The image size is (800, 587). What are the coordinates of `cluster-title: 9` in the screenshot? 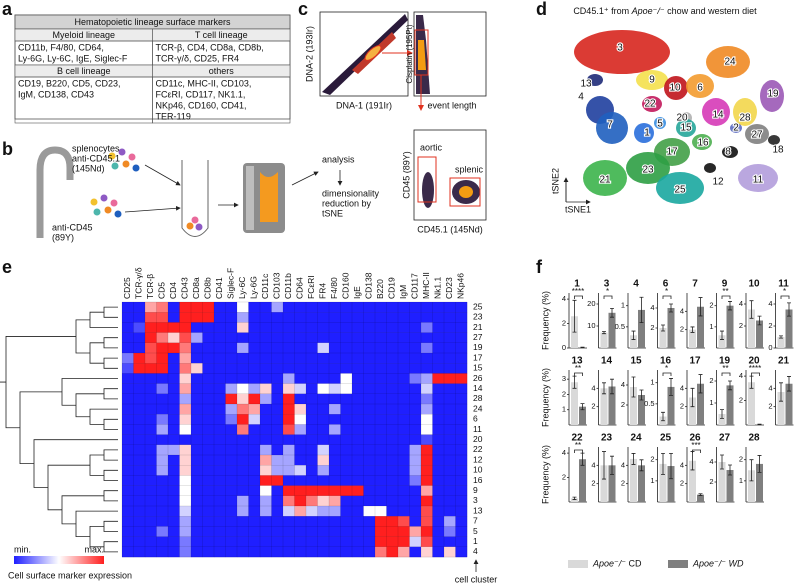 It's located at (725, 284).